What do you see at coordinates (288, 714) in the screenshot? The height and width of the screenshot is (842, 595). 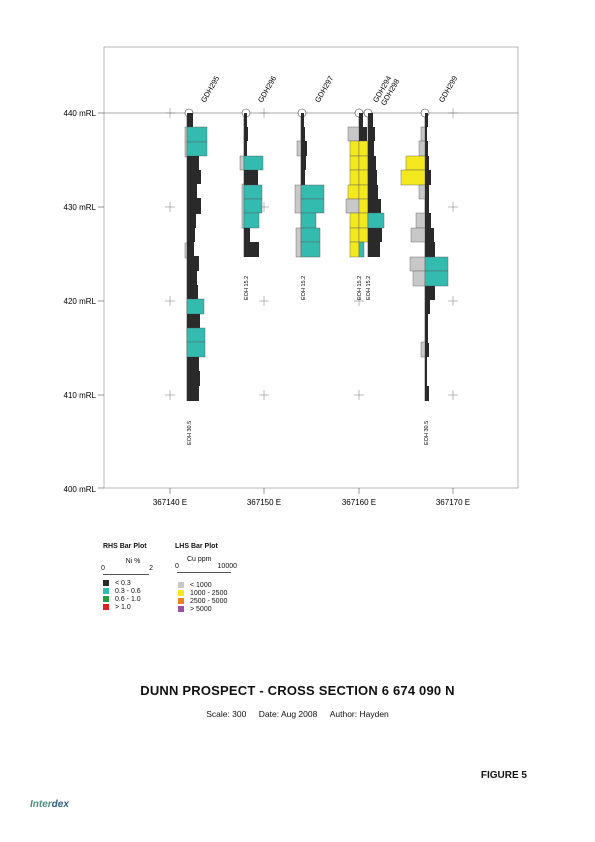 I see `date-text: Date: Aug 2008` at bounding box center [288, 714].